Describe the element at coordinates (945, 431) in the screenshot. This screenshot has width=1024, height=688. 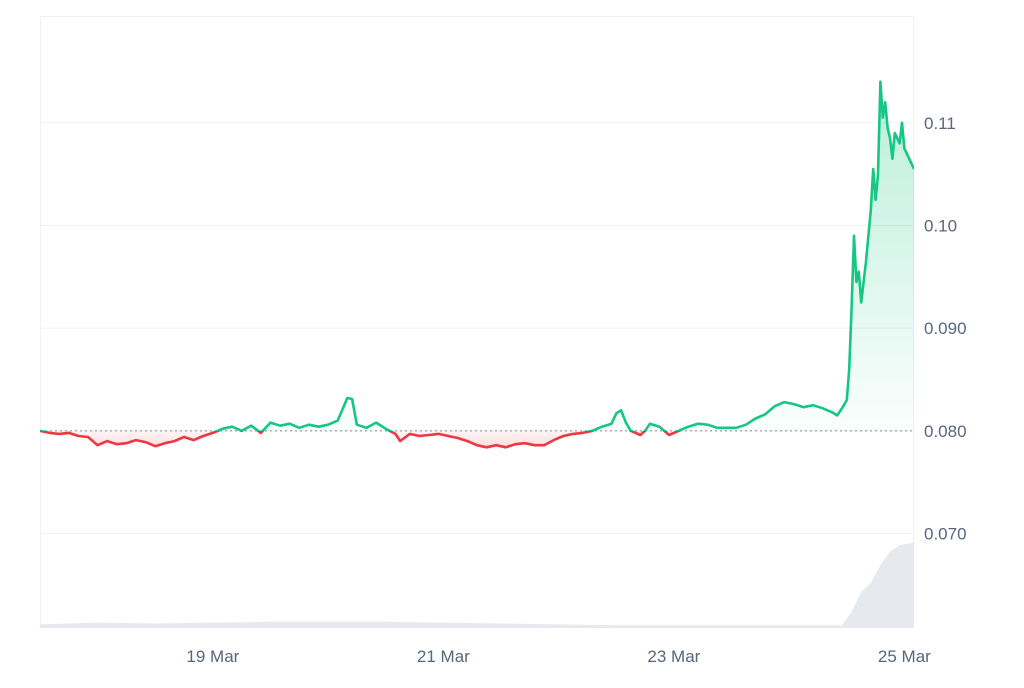
I see `y-tick-label: 0.080` at that location.